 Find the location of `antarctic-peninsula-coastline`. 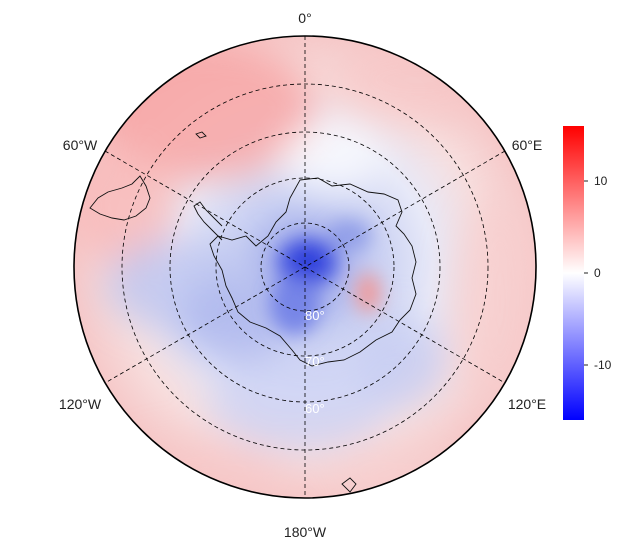

antarctic-peninsula-coastline is located at coordinates (208, 221).